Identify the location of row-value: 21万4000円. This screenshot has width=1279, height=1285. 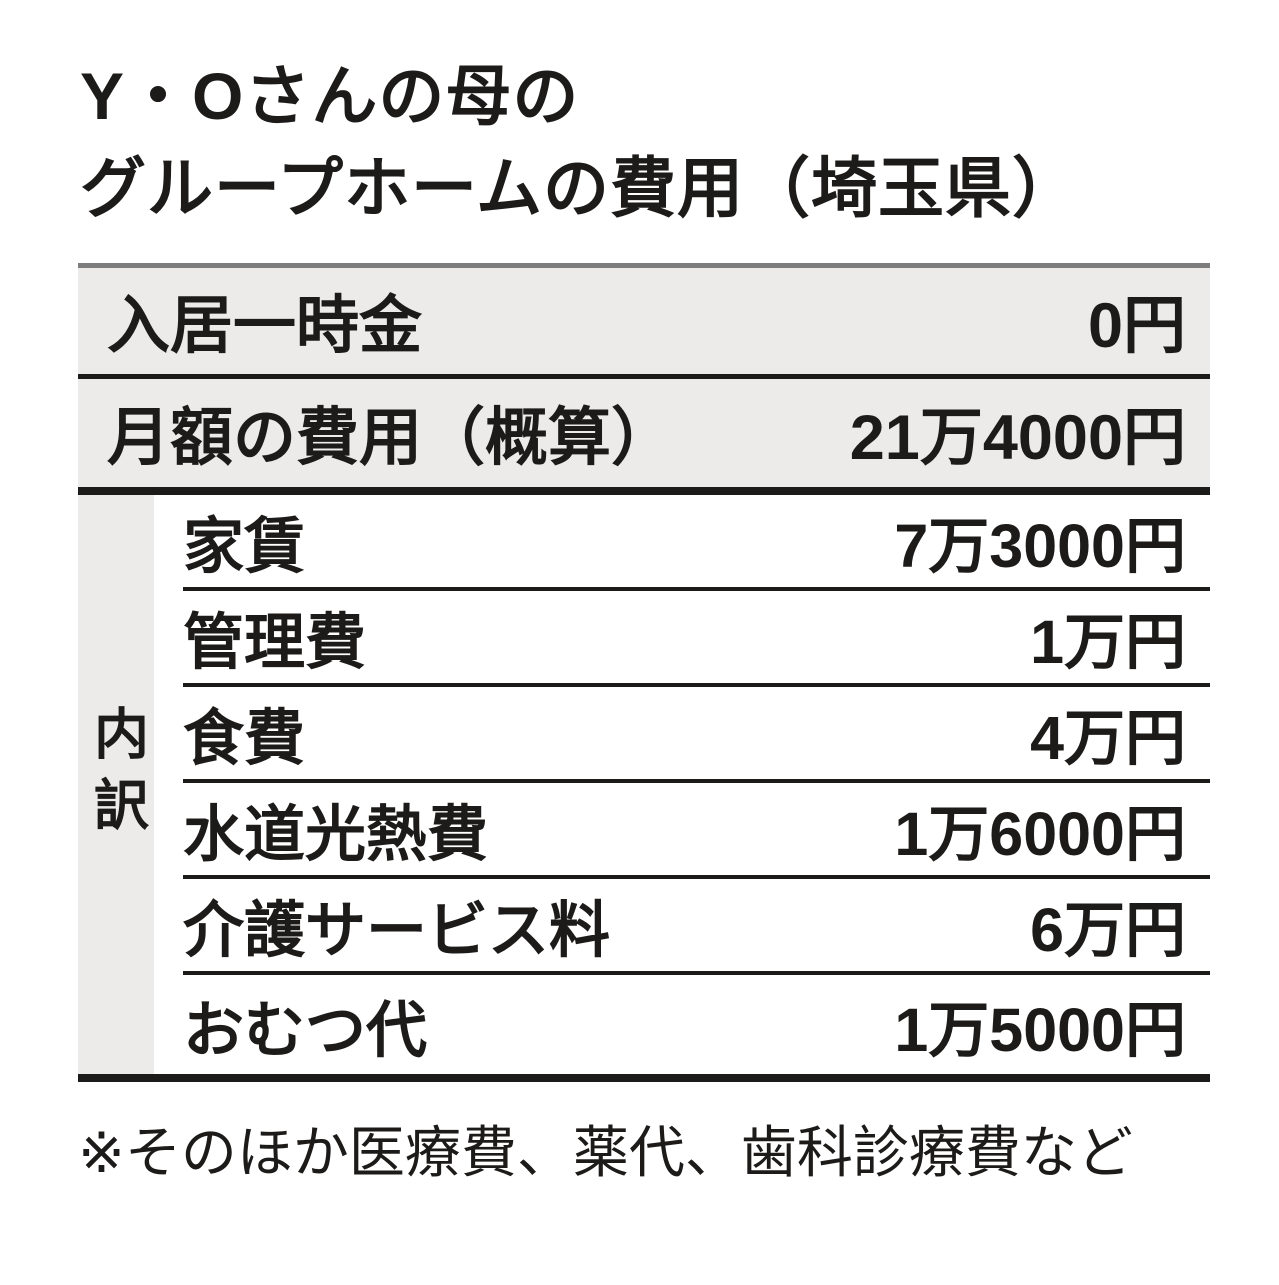
(1017, 438).